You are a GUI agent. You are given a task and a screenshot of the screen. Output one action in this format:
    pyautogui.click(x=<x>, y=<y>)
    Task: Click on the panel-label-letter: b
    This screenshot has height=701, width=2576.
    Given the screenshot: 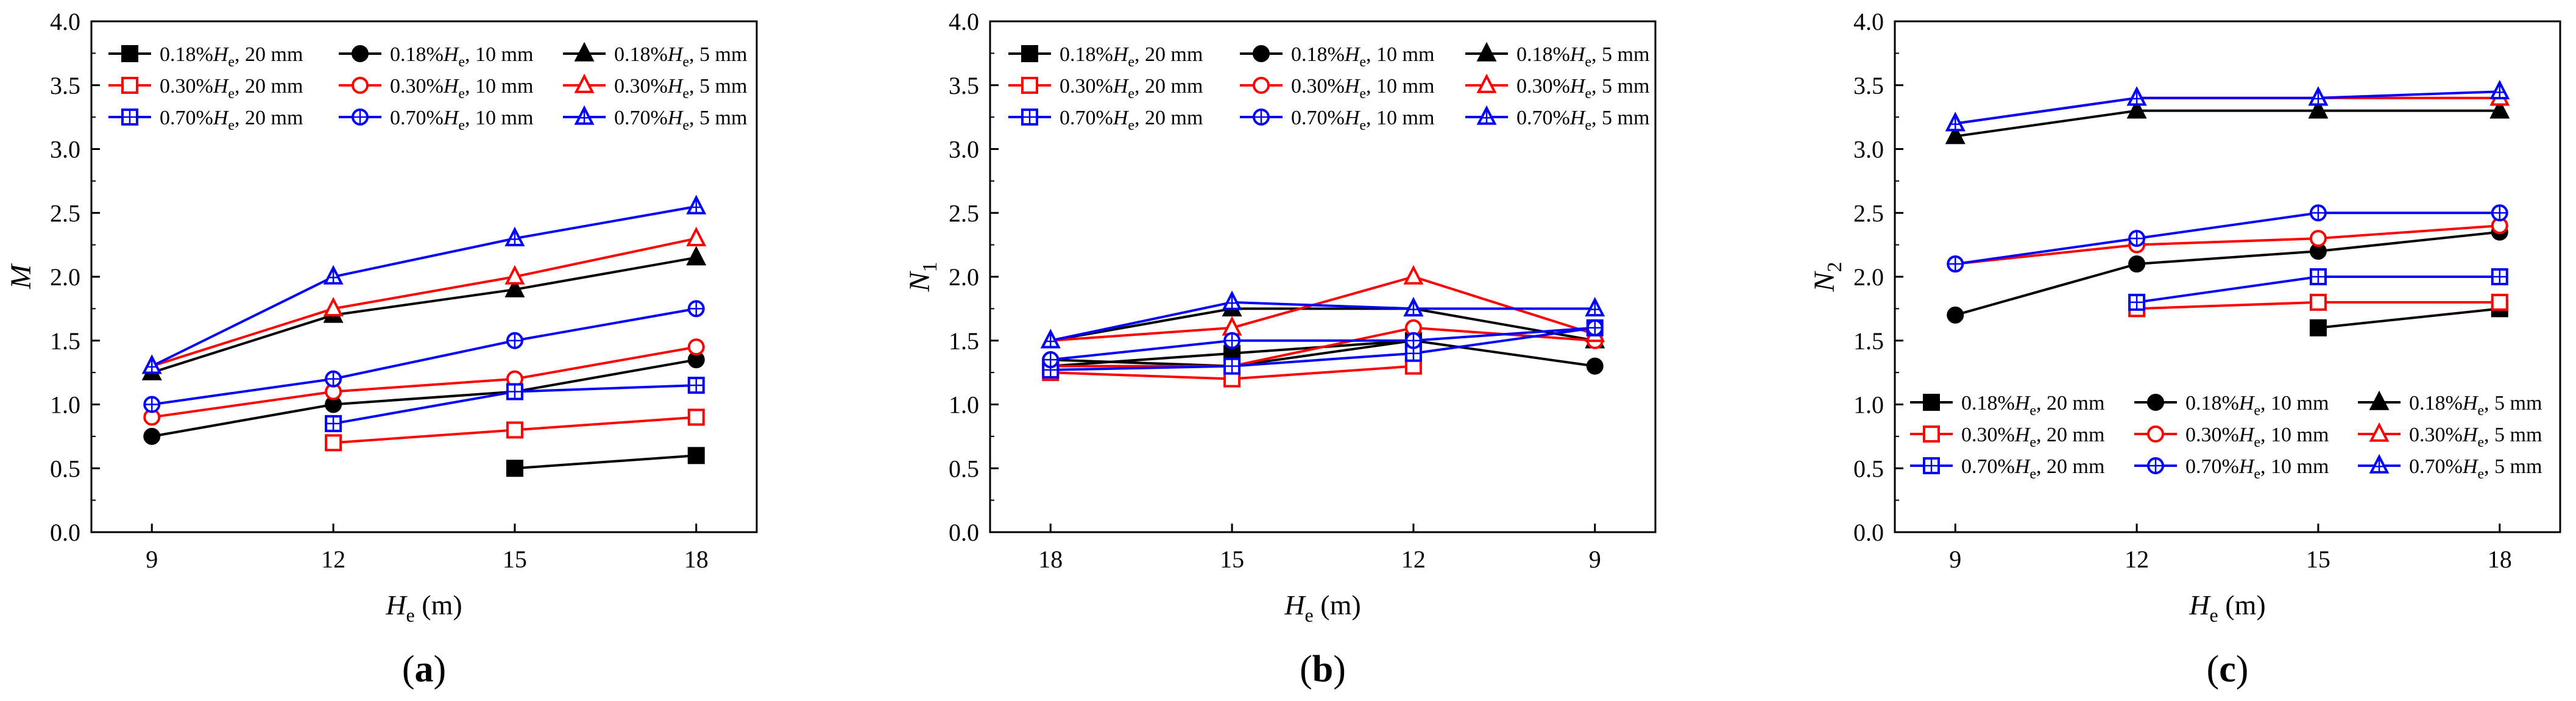 What is the action you would take?
    pyautogui.click(x=1322, y=670)
    